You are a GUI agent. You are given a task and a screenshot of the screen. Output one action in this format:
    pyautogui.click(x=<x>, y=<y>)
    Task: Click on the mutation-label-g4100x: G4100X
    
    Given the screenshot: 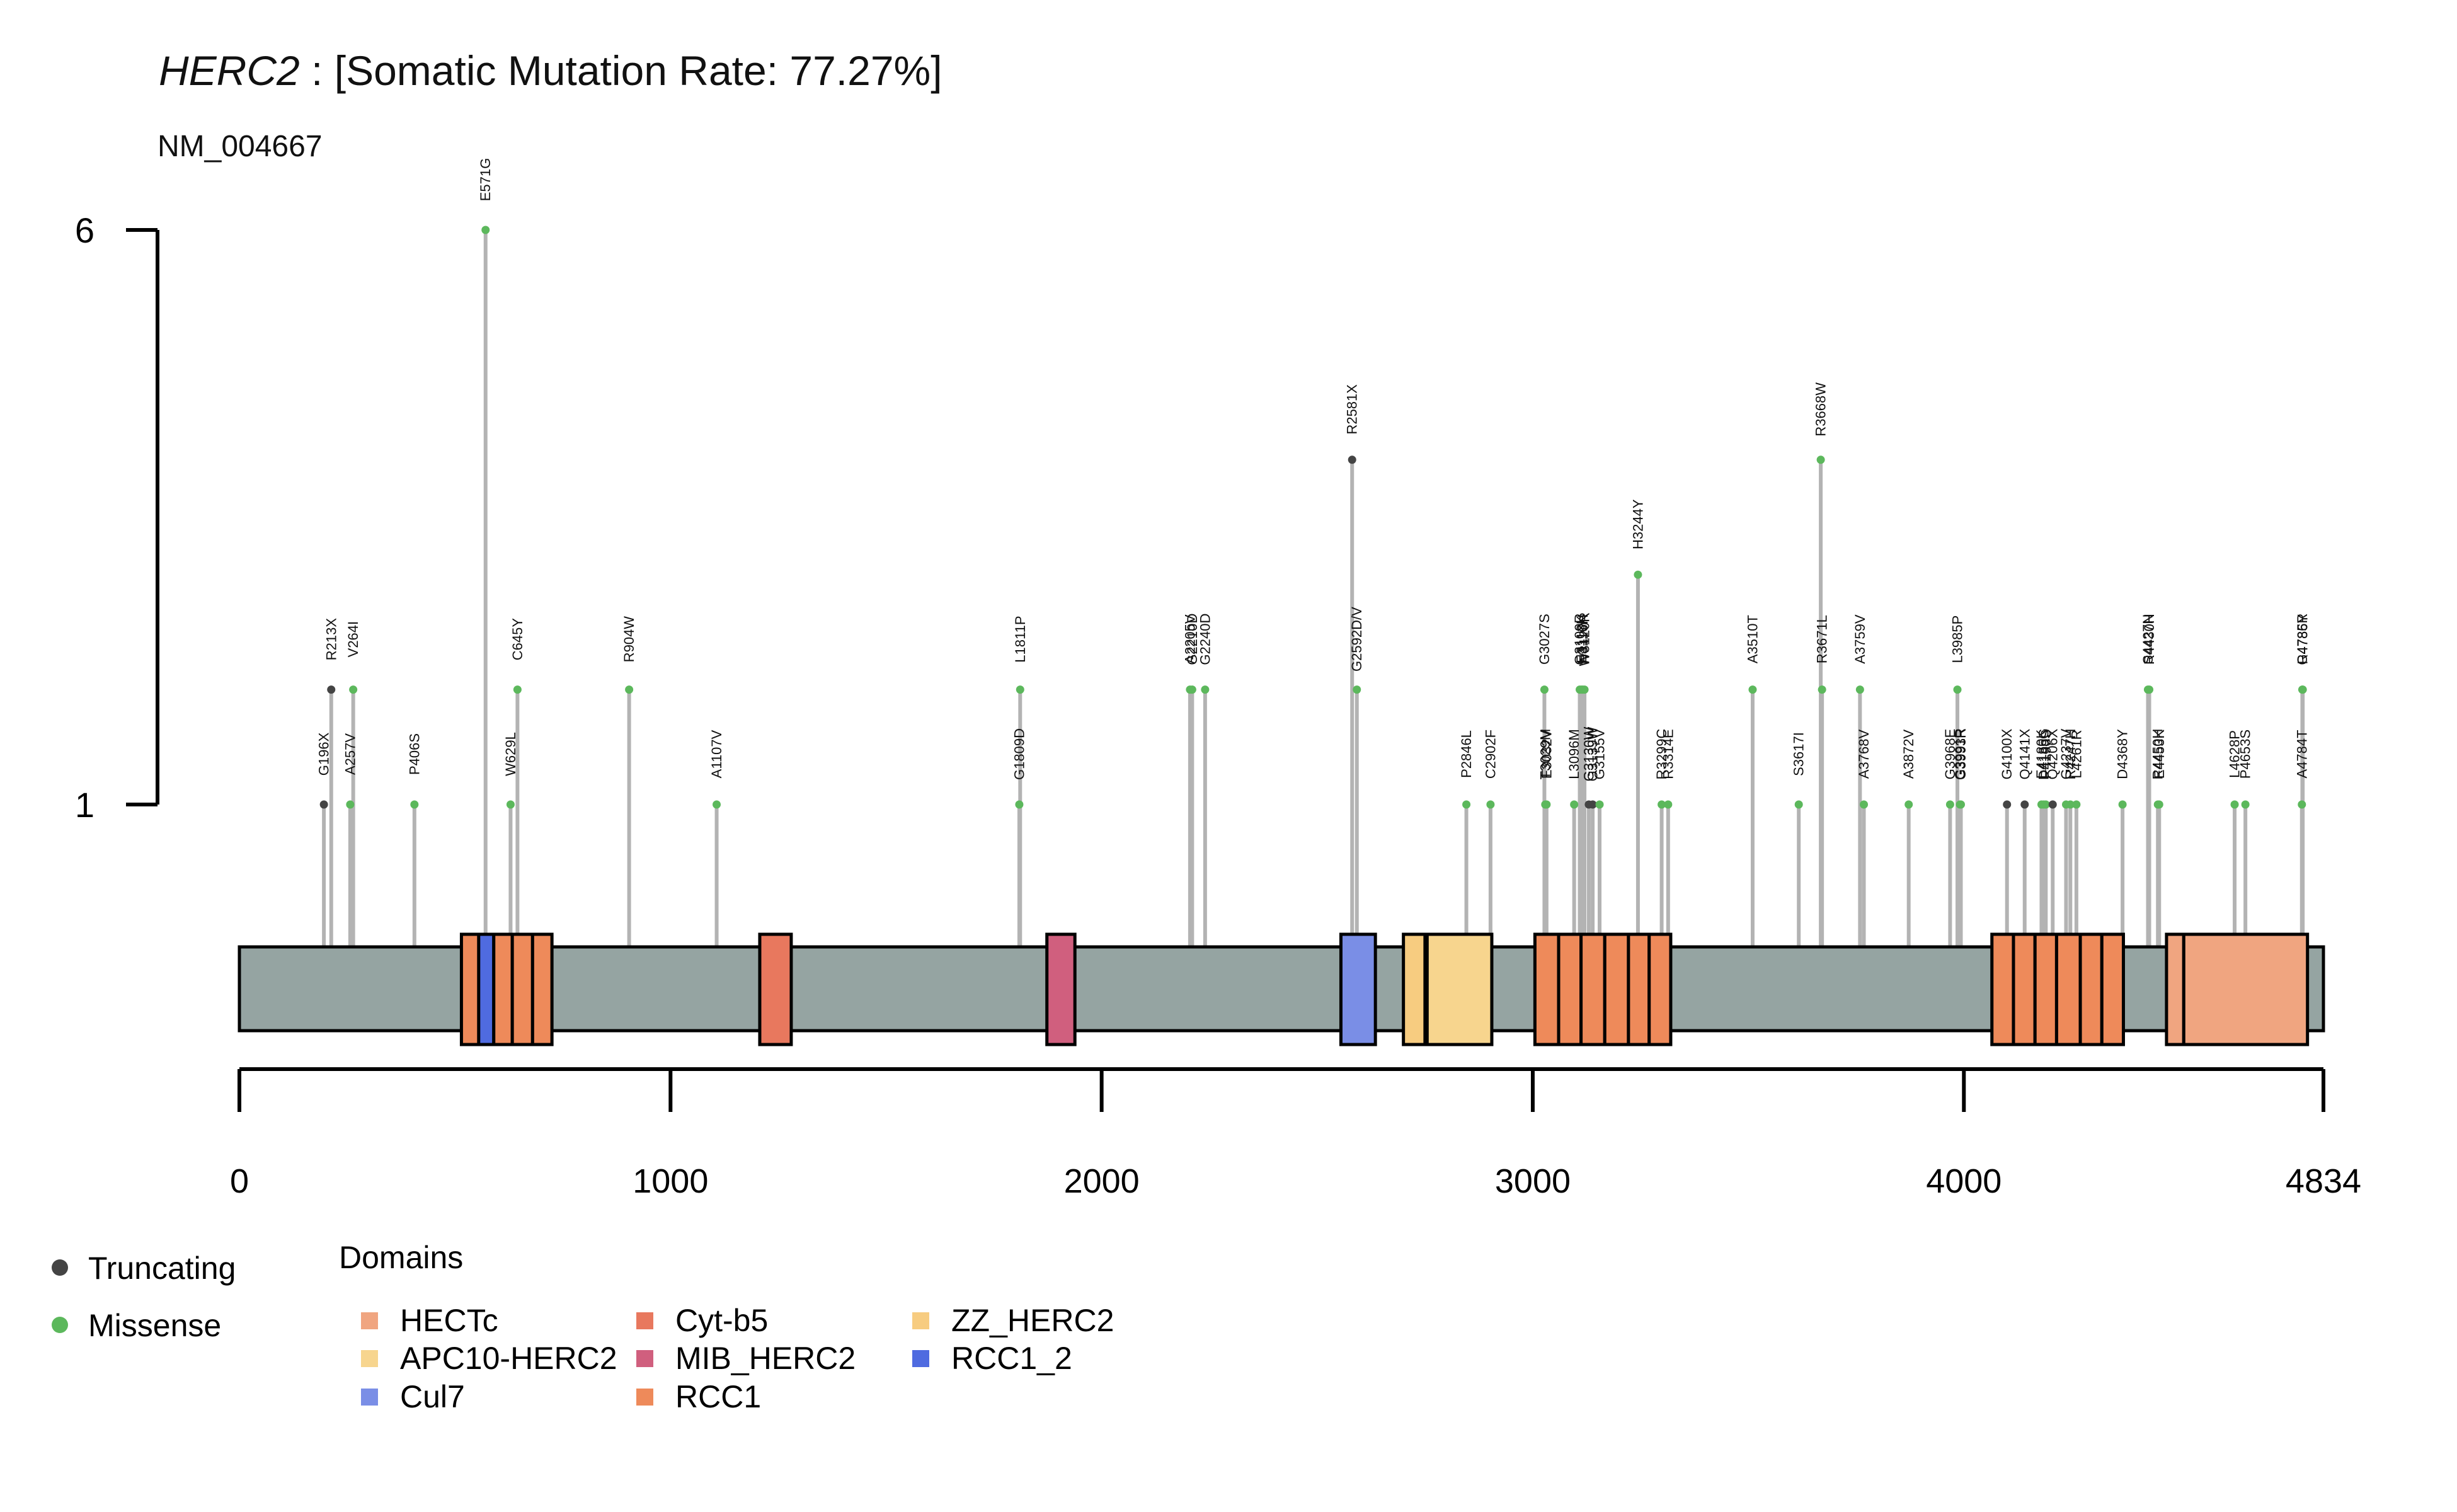 What is the action you would take?
    pyautogui.click(x=2007, y=753)
    